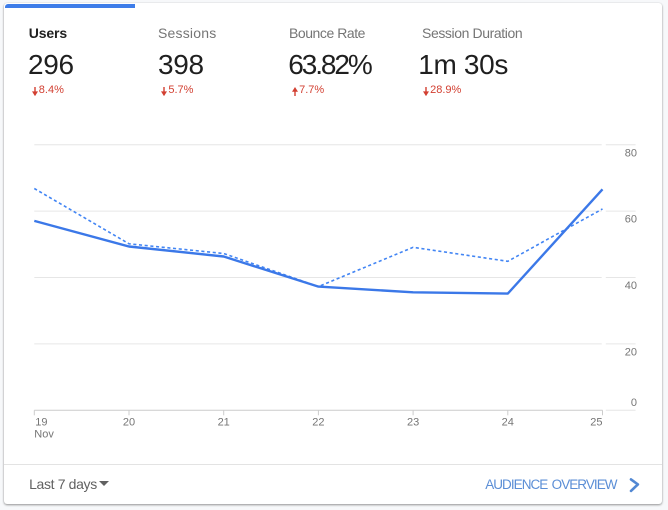  I want to click on svg-text: 80, so click(631, 153).